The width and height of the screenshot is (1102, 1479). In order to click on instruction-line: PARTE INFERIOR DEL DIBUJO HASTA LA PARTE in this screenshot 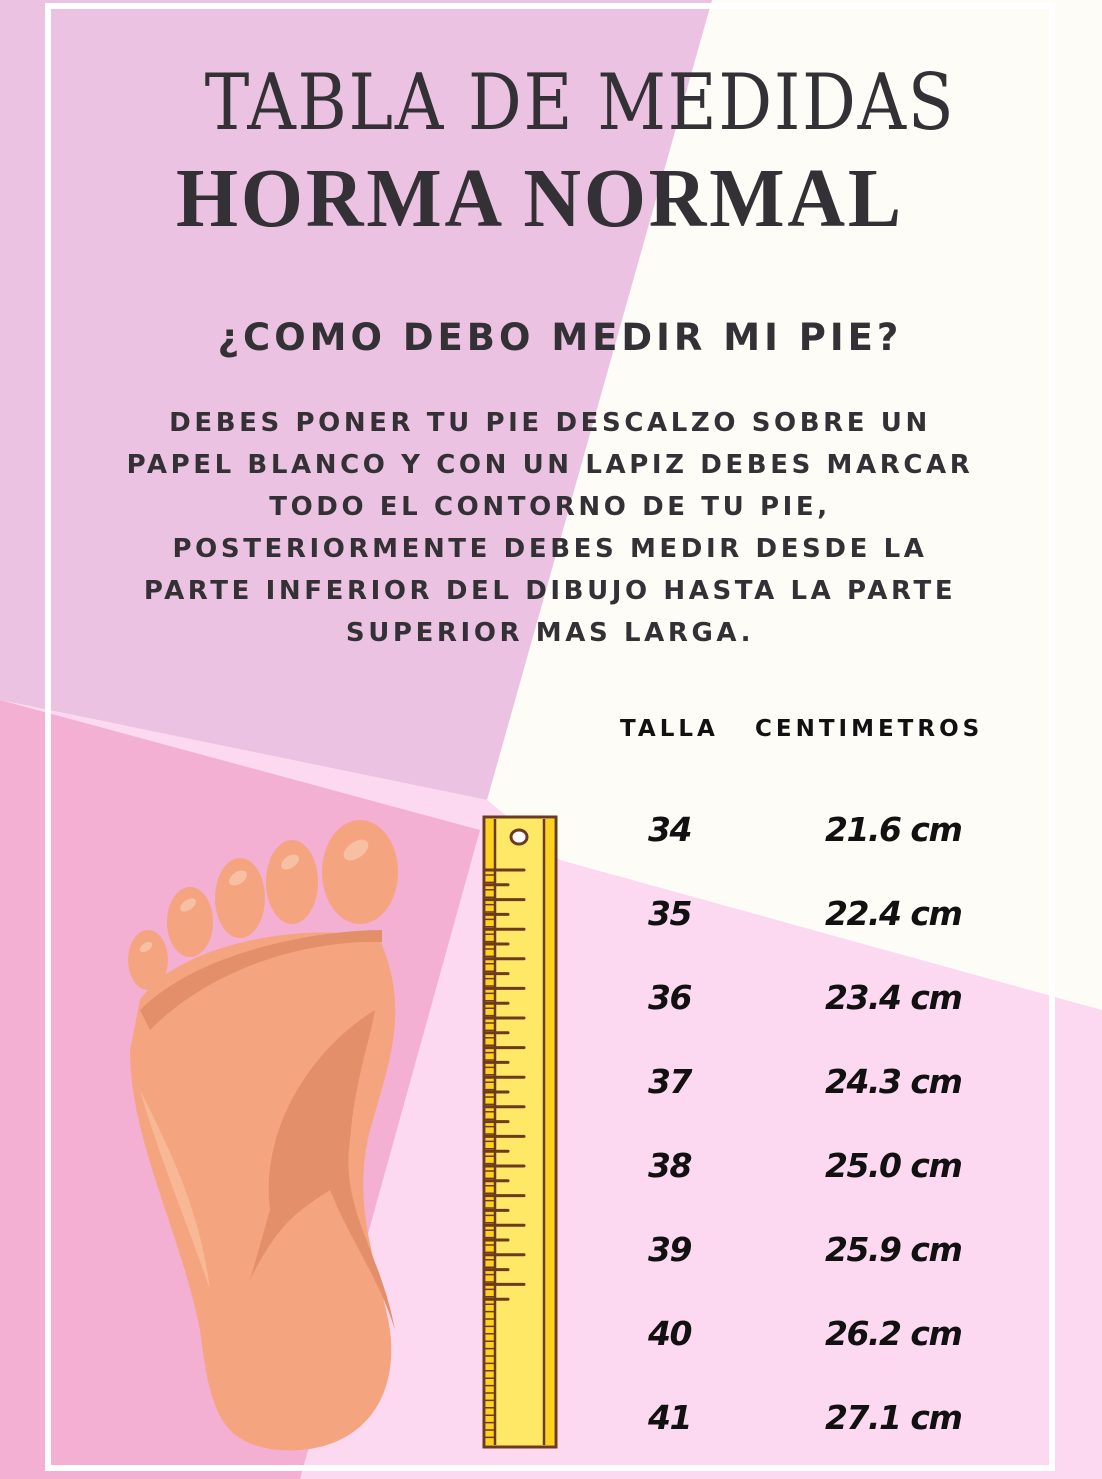, I will do `click(550, 591)`.